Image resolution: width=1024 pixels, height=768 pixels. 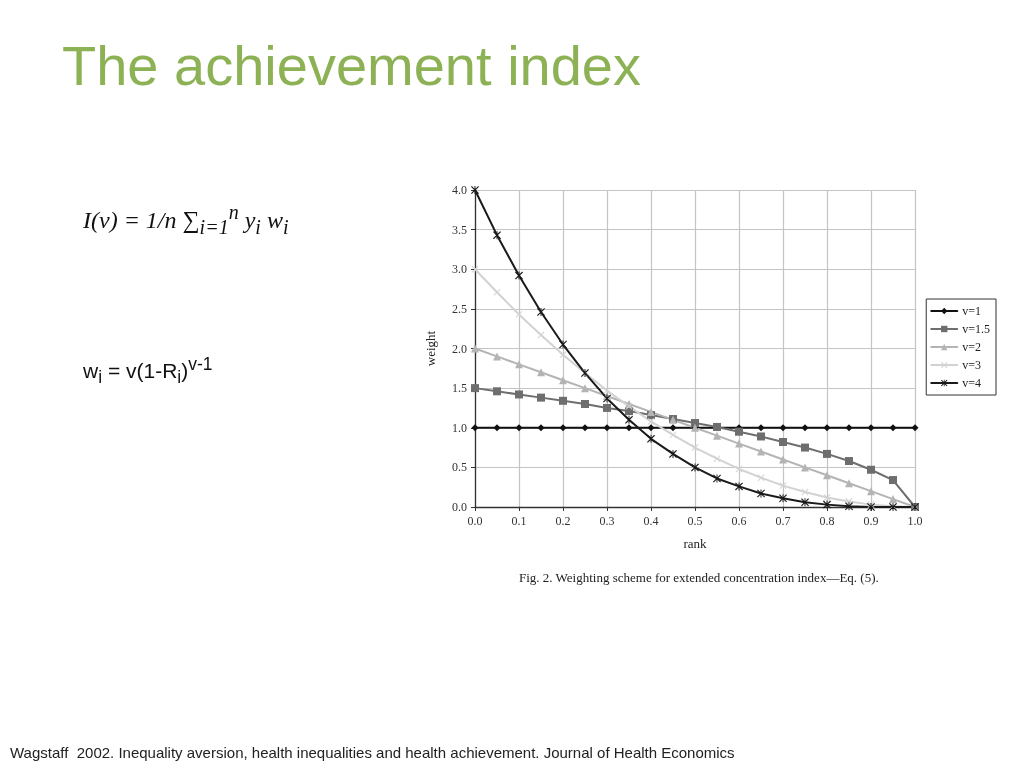 What do you see at coordinates (607, 521) in the screenshot?
I see `x-tick-label: 0.3` at bounding box center [607, 521].